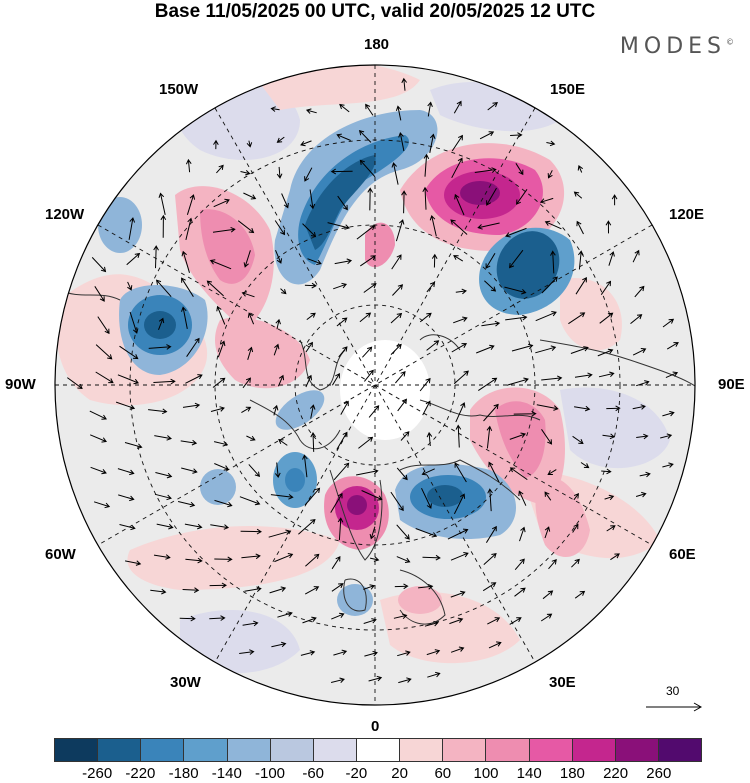 The height and width of the screenshot is (783, 750). What do you see at coordinates (295, 480) in the screenshot?
I see `greenland-low-core` at bounding box center [295, 480].